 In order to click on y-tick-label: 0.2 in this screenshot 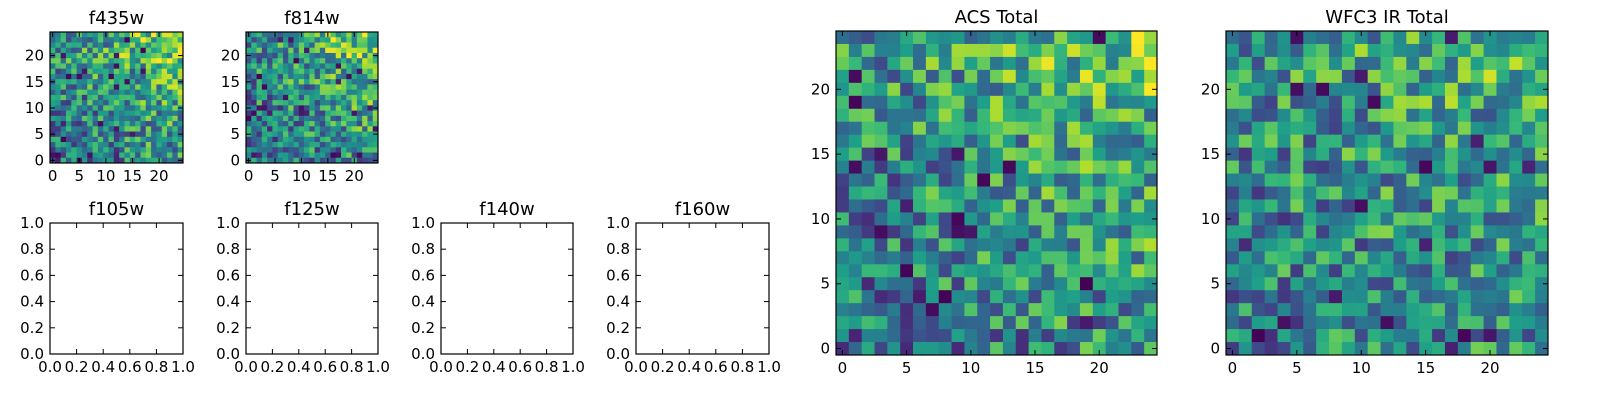, I will do `click(618, 328)`.